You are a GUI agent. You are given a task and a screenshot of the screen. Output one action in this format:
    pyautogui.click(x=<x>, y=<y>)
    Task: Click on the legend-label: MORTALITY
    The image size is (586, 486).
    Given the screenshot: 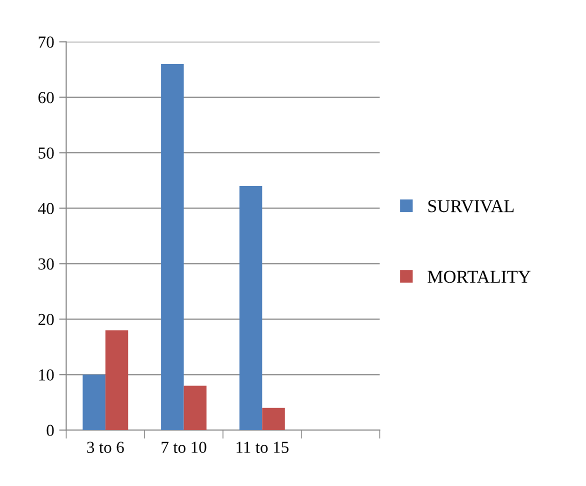 What is the action you would take?
    pyautogui.click(x=479, y=276)
    